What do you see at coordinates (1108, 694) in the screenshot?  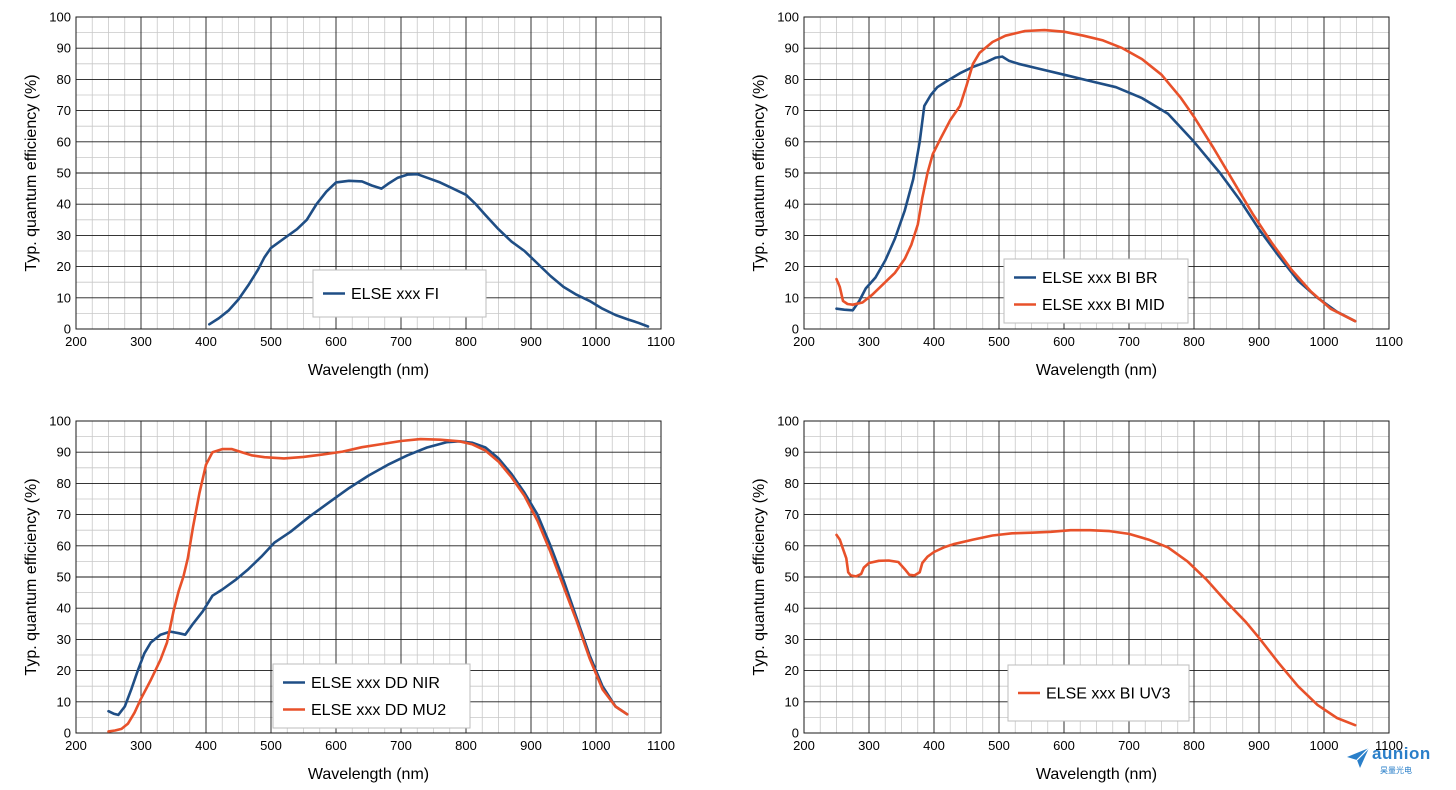 I see `legend-label: ELSE xxx BI UV3` at bounding box center [1108, 694].